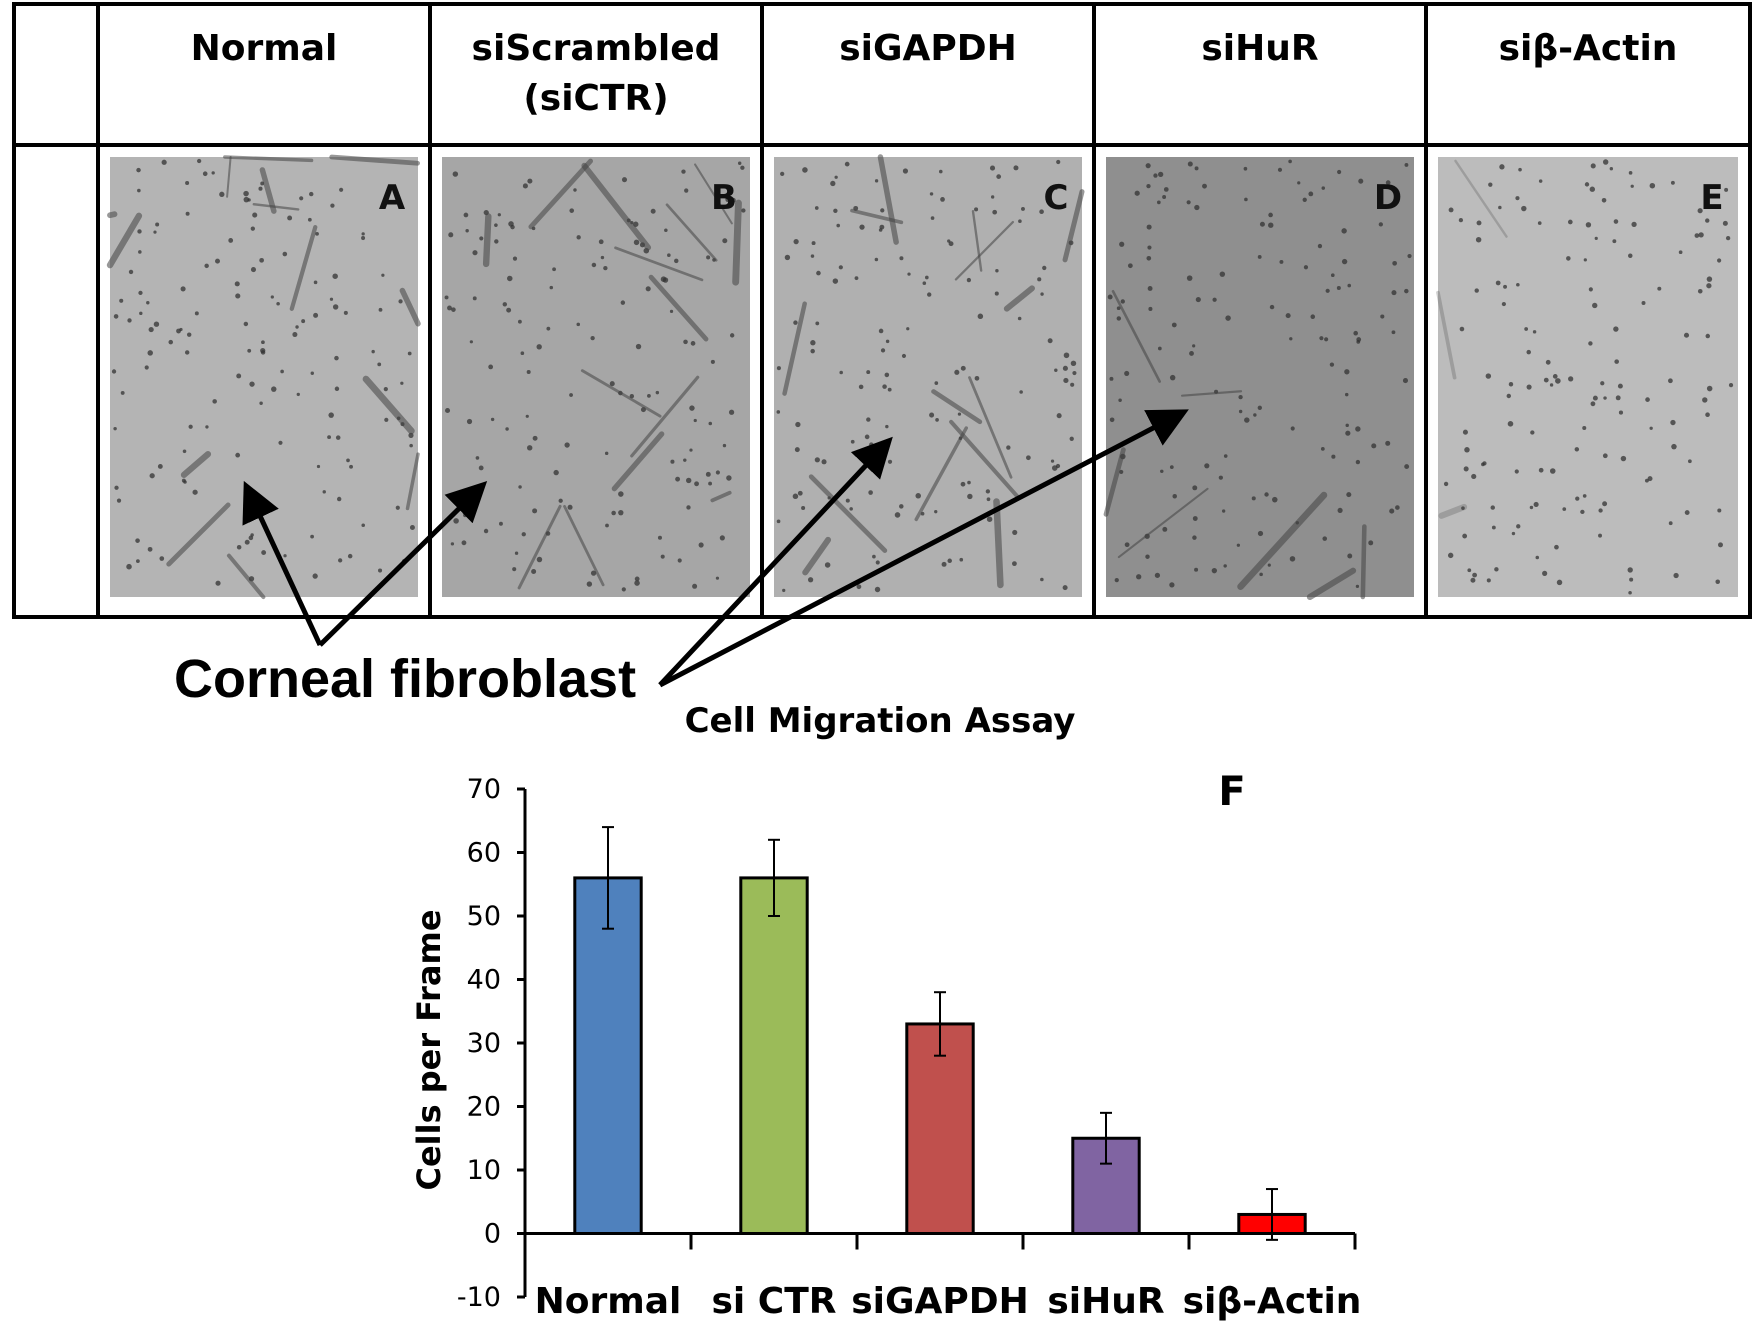  What do you see at coordinates (1056, 198) in the screenshot?
I see `panel-letter-c: C` at bounding box center [1056, 198].